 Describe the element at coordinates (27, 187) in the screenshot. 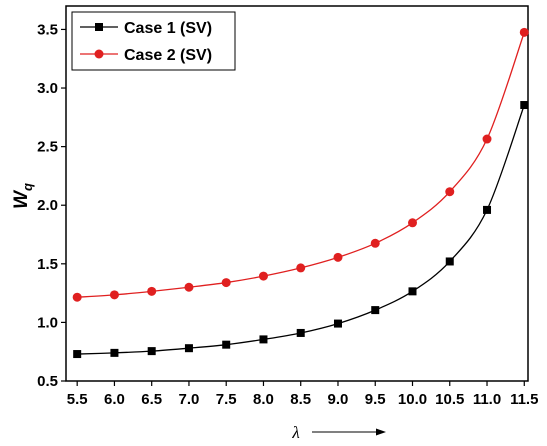

I see `y-axis-title-subscript: q` at that location.